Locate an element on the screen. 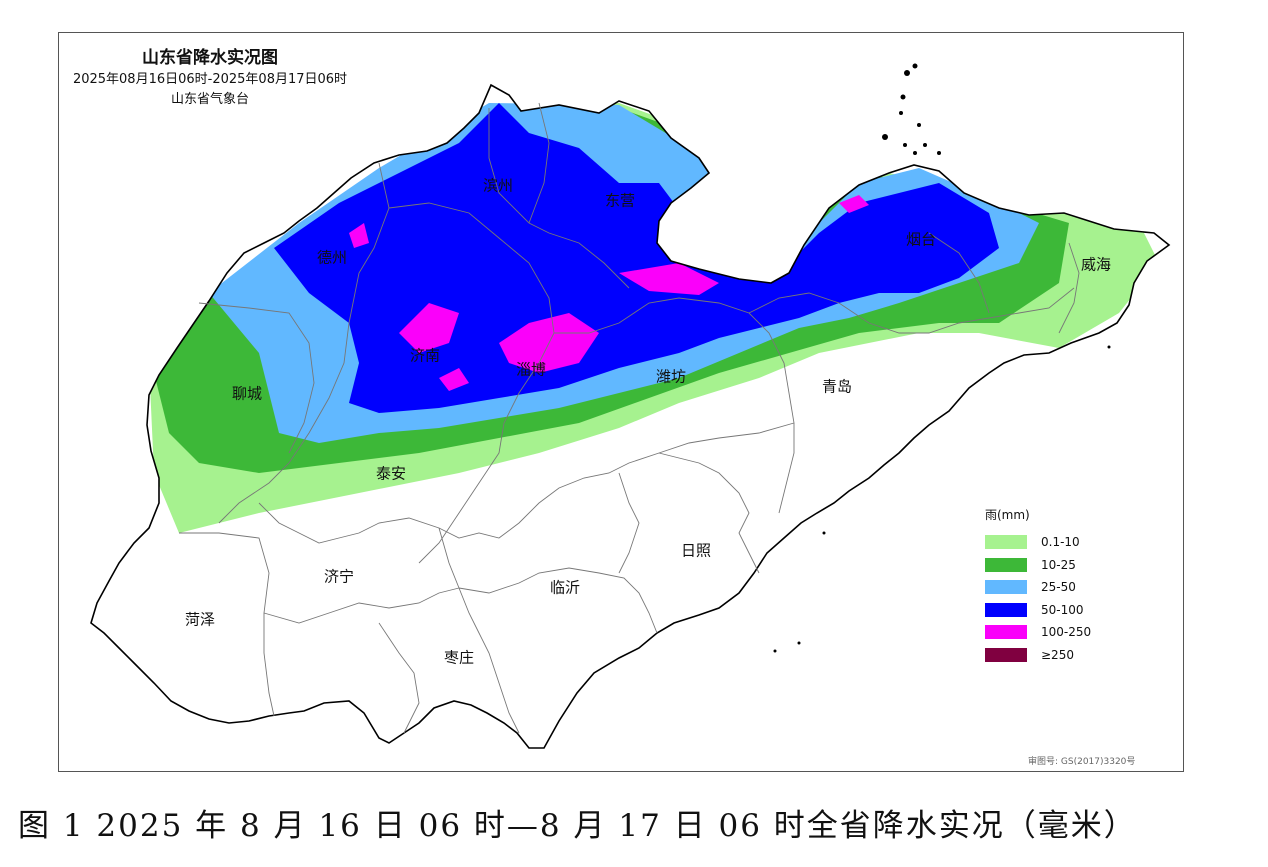 This screenshot has width=1268, height=867. city-label-binzhou: 滨州 is located at coordinates (498, 185).